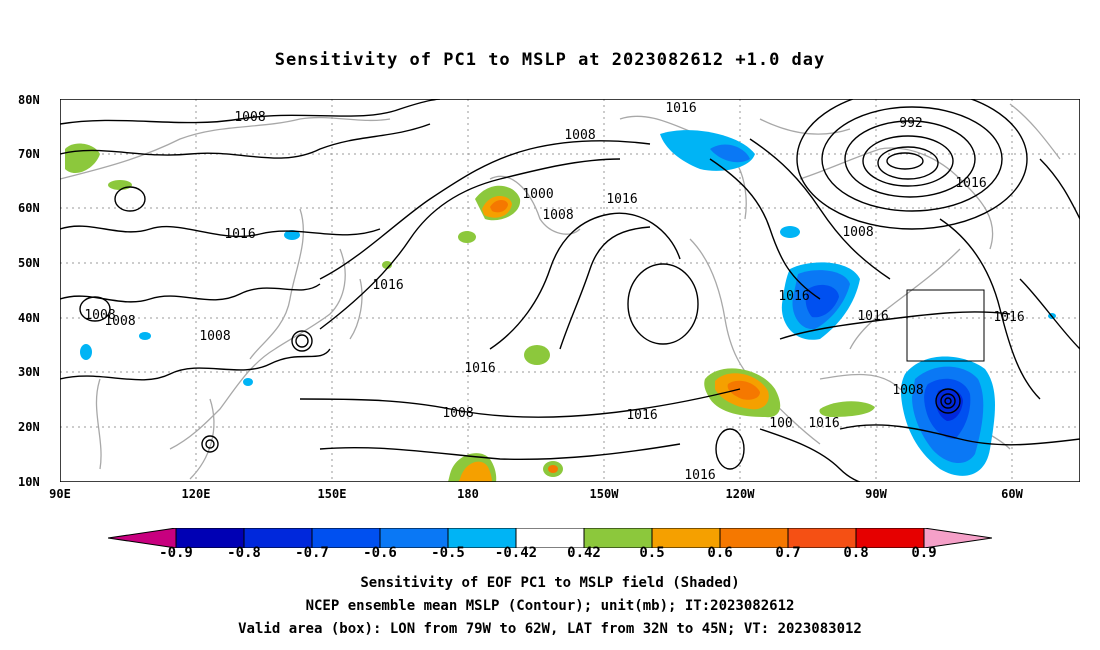 The image size is (1100, 650). Describe the element at coordinates (380, 553) in the screenshot. I see `colorbar-label: -0.6` at that location.